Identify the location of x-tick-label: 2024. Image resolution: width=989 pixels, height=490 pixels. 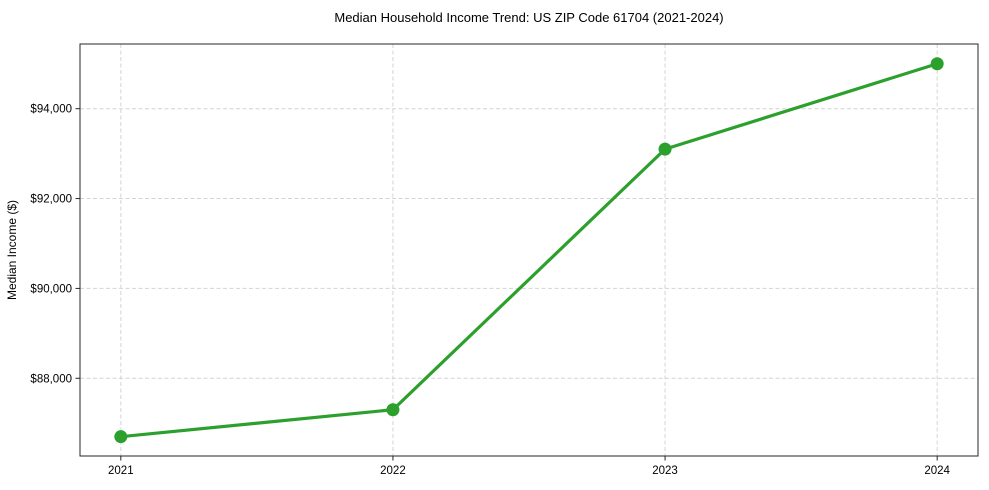
(937, 471).